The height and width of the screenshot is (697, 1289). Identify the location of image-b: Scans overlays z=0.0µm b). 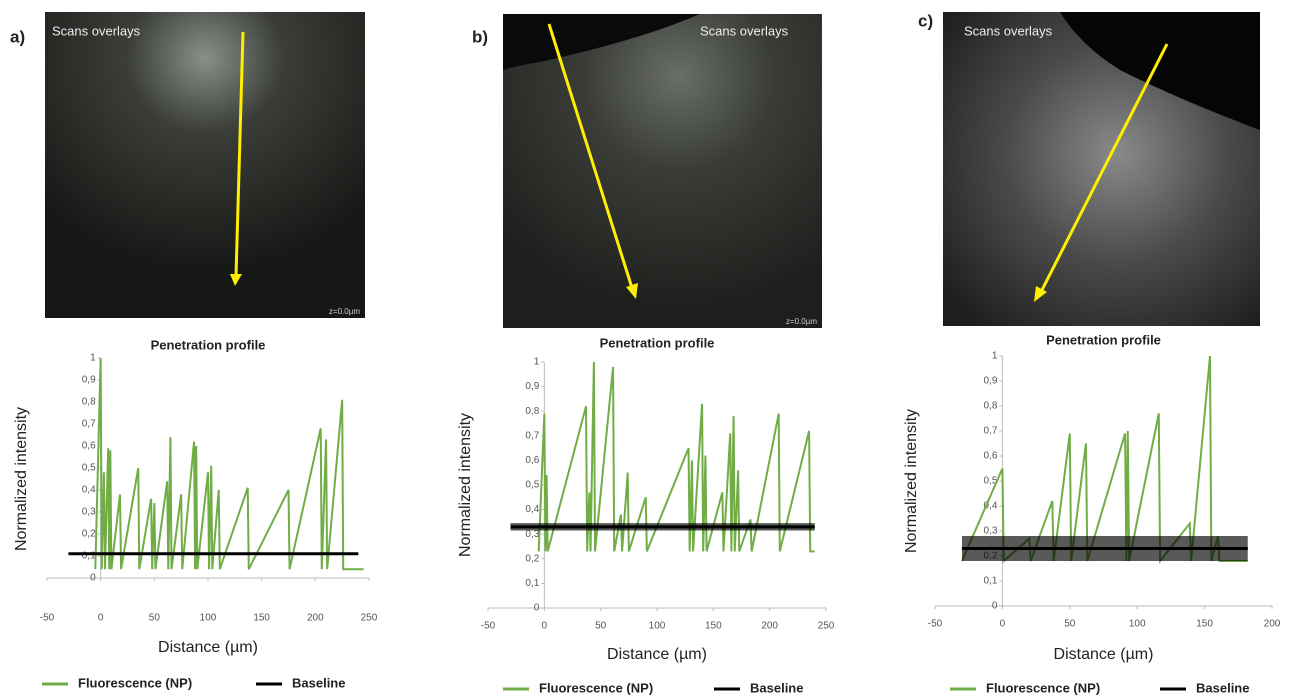
(647, 171).